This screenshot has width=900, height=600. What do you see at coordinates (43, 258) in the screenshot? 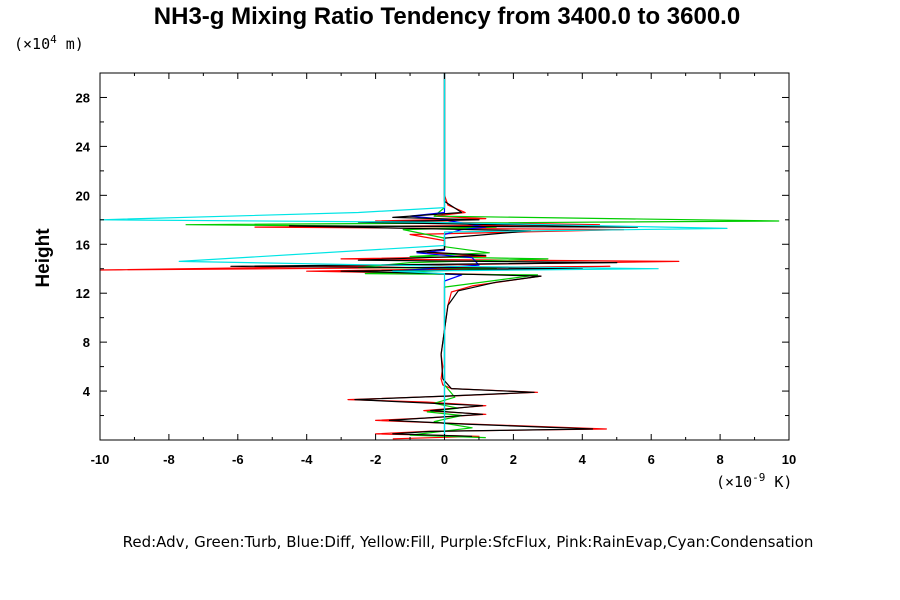
I see `y-axis-label: Height` at bounding box center [43, 258].